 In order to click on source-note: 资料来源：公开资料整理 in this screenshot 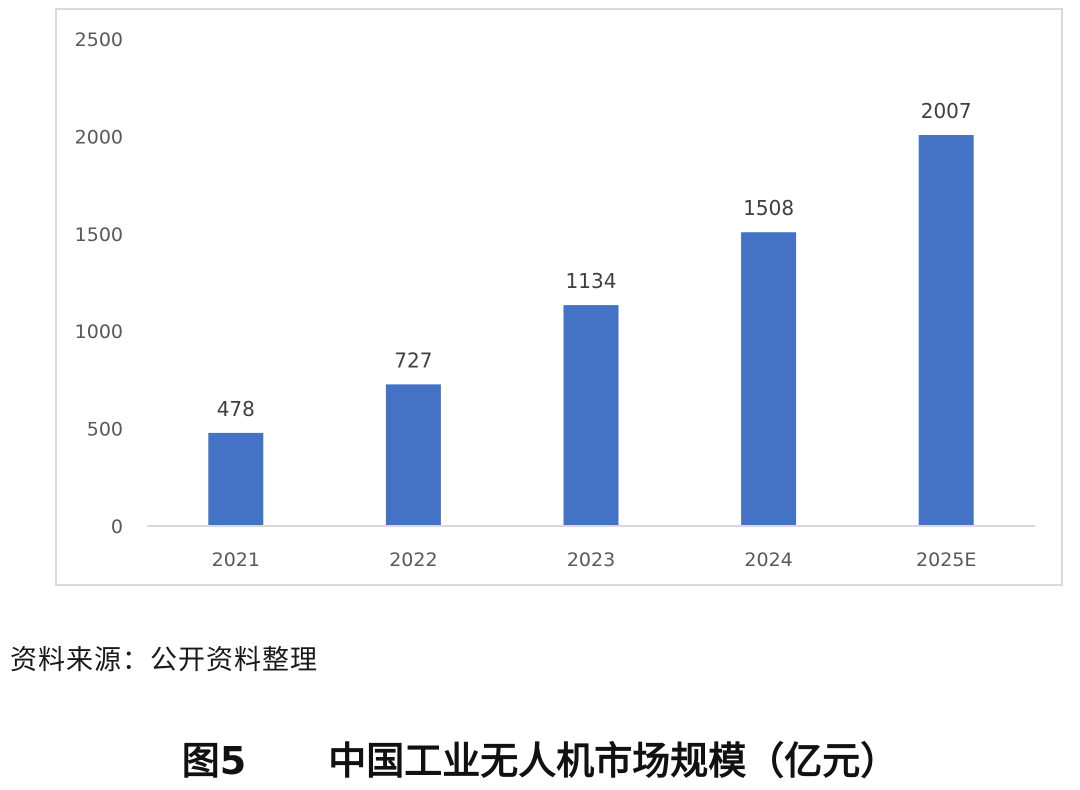, I will do `click(164, 660)`.